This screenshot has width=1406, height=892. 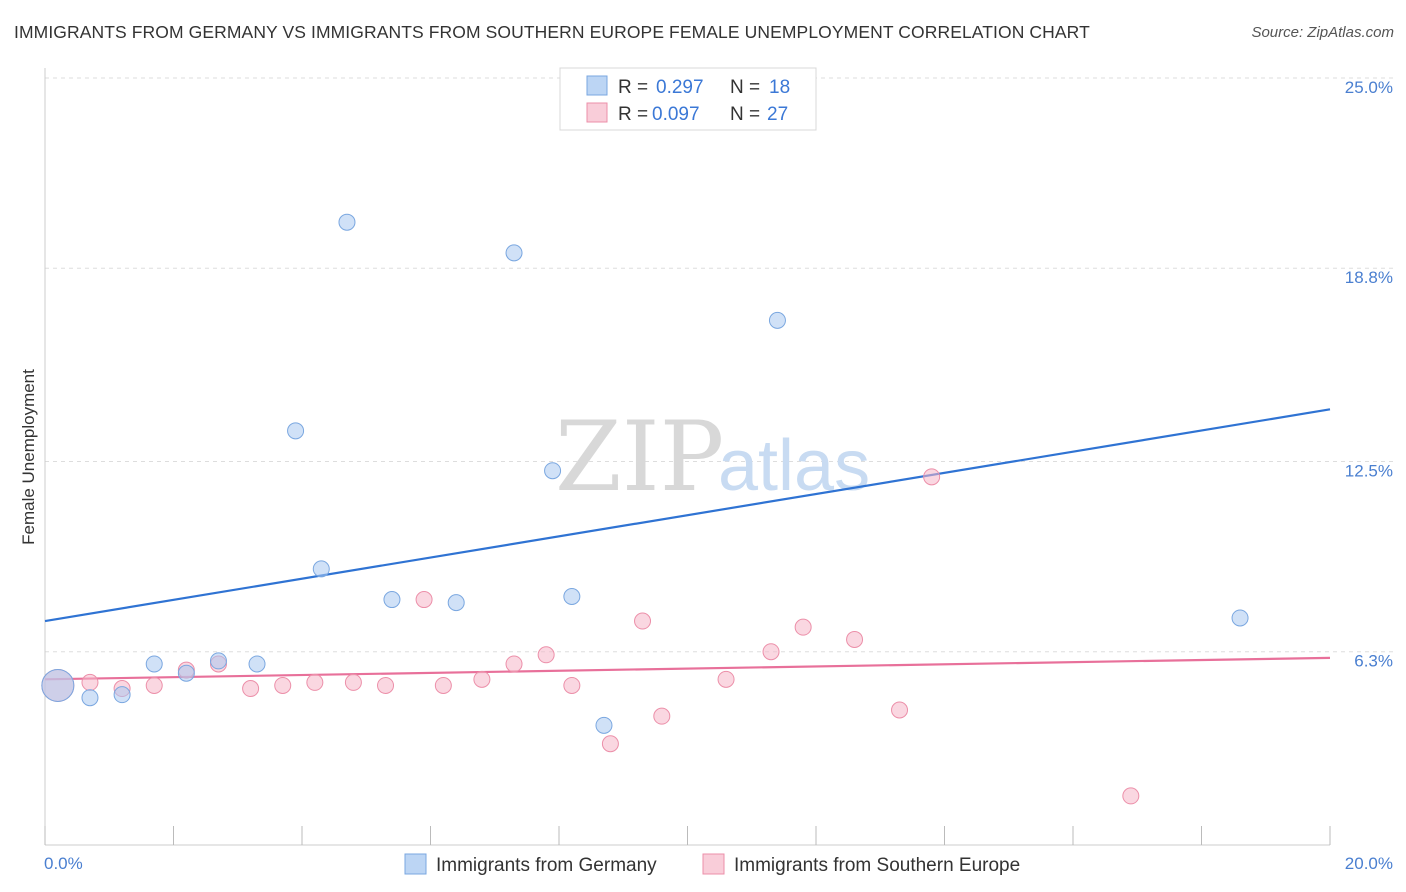 What do you see at coordinates (745, 114) in the screenshot?
I see `legend-n-label-southern-europe: N =` at bounding box center [745, 114].